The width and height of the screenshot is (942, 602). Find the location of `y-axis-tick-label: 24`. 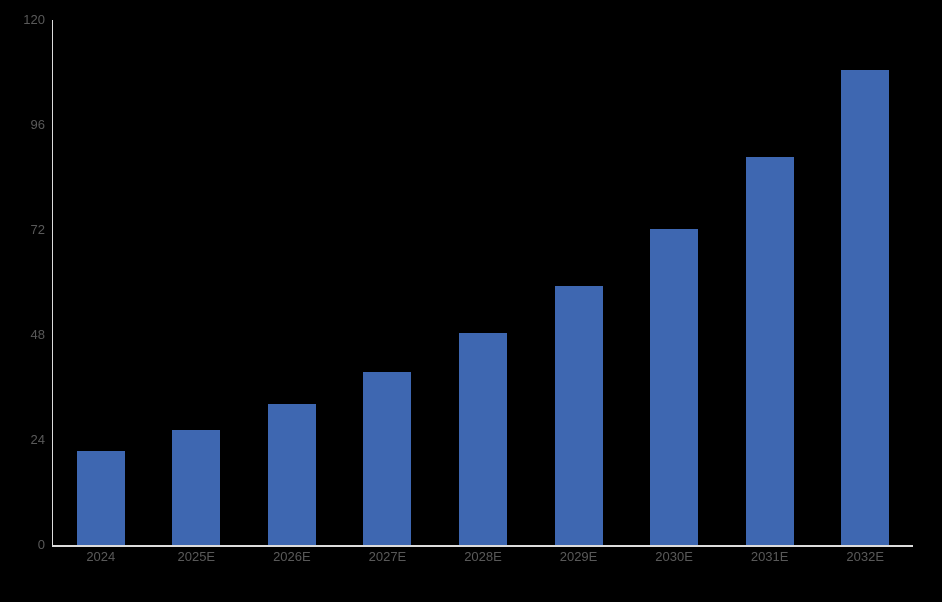

y-axis-tick-label: 24 is located at coordinates (37, 439).